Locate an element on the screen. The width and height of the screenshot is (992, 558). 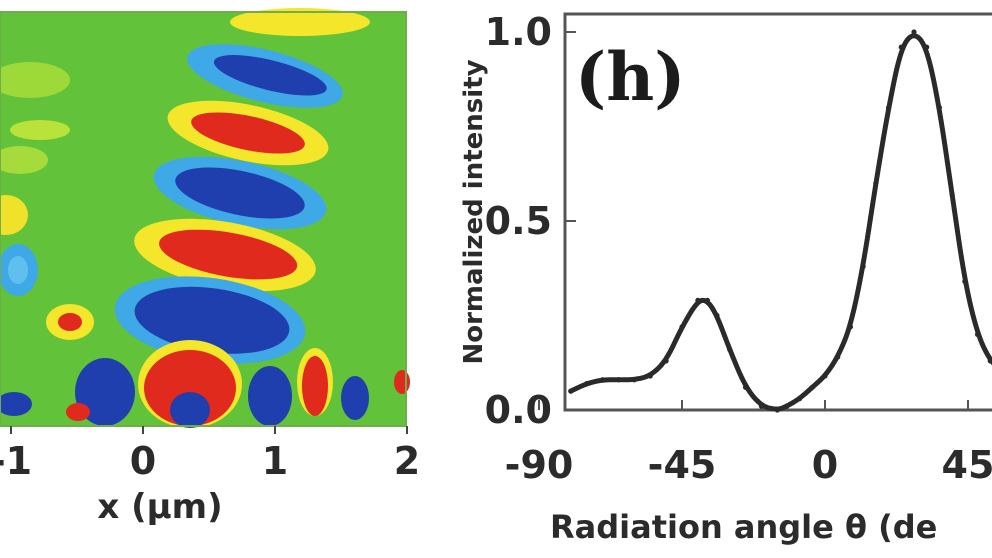
x-tick-label: 45 is located at coordinates (967, 465).